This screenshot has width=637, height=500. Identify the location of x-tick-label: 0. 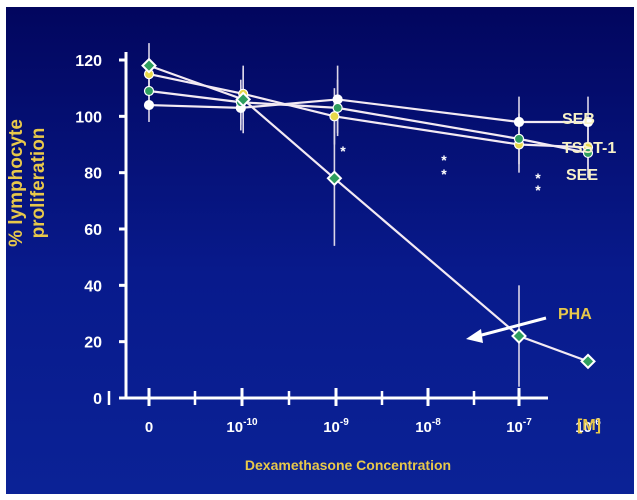
(149, 427).